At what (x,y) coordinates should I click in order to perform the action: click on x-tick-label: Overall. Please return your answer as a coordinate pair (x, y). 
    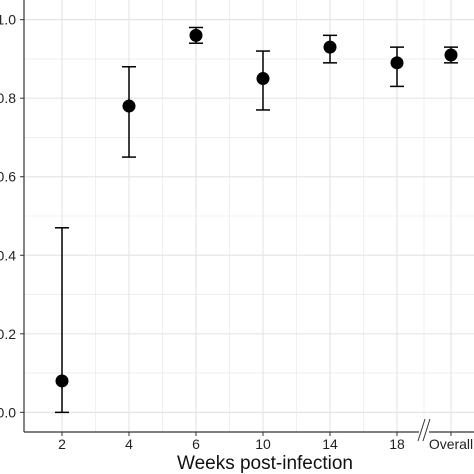
    Looking at the image, I should click on (451, 444).